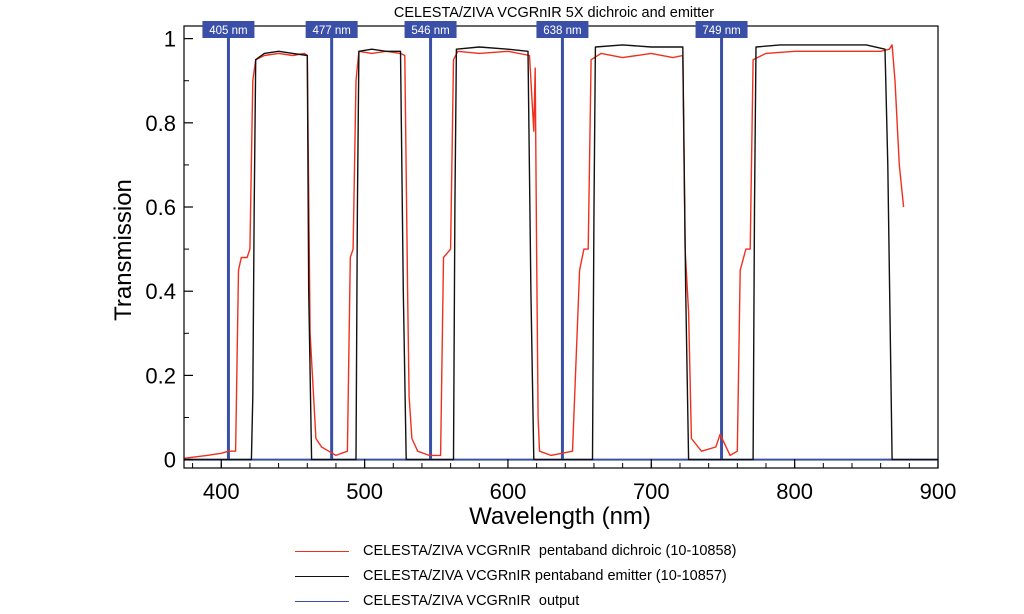 The image size is (1024, 614). What do you see at coordinates (322, 601) in the screenshot?
I see `legend-swatch-blue` at bounding box center [322, 601].